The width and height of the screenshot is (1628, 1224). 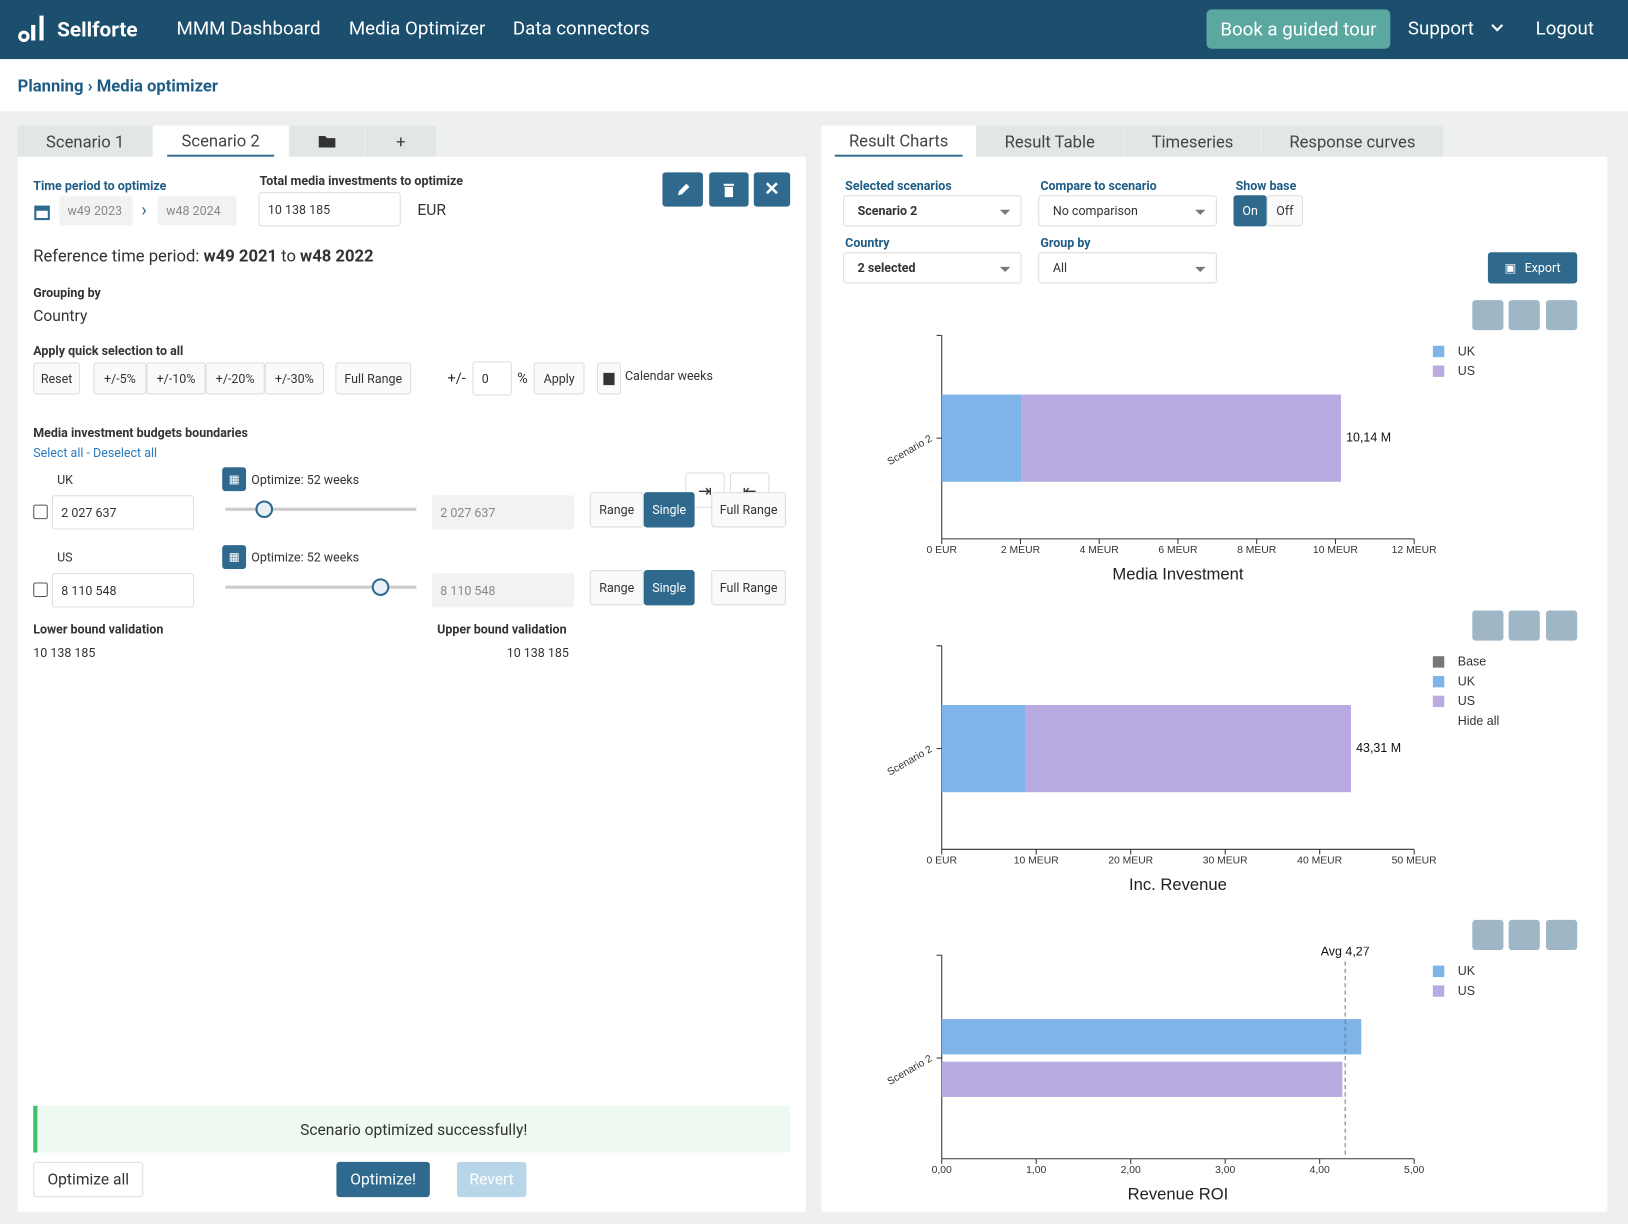 I want to click on tour-button: Book a guided tour, so click(x=1298, y=29).